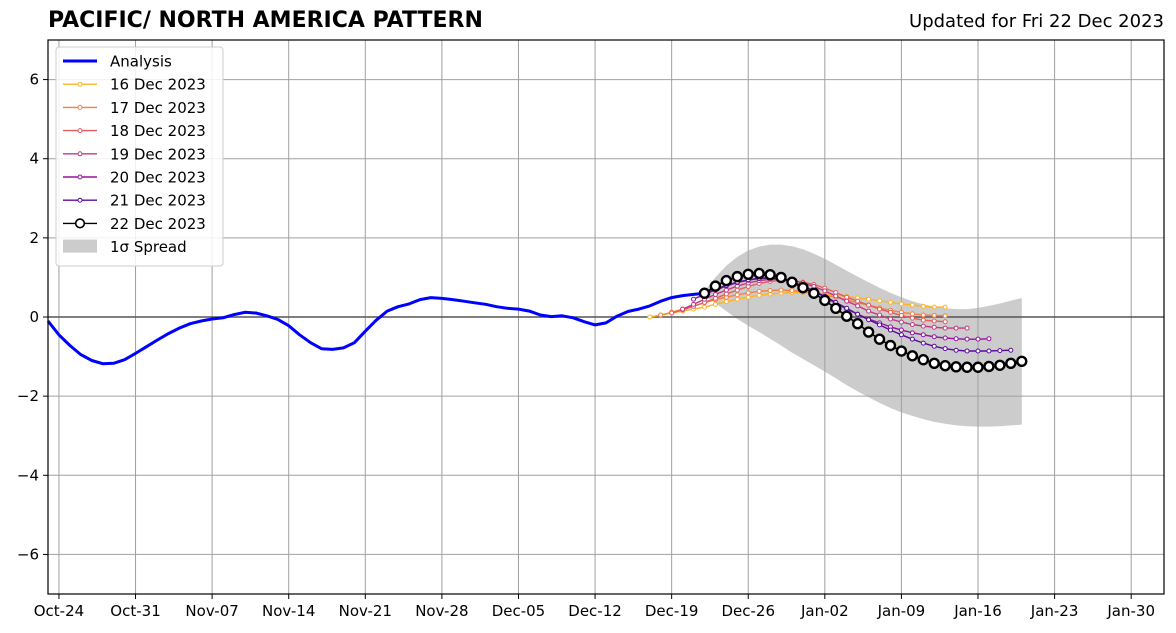 This screenshot has height=633, width=1176. I want to click on analysis-line, so click(375, 328).